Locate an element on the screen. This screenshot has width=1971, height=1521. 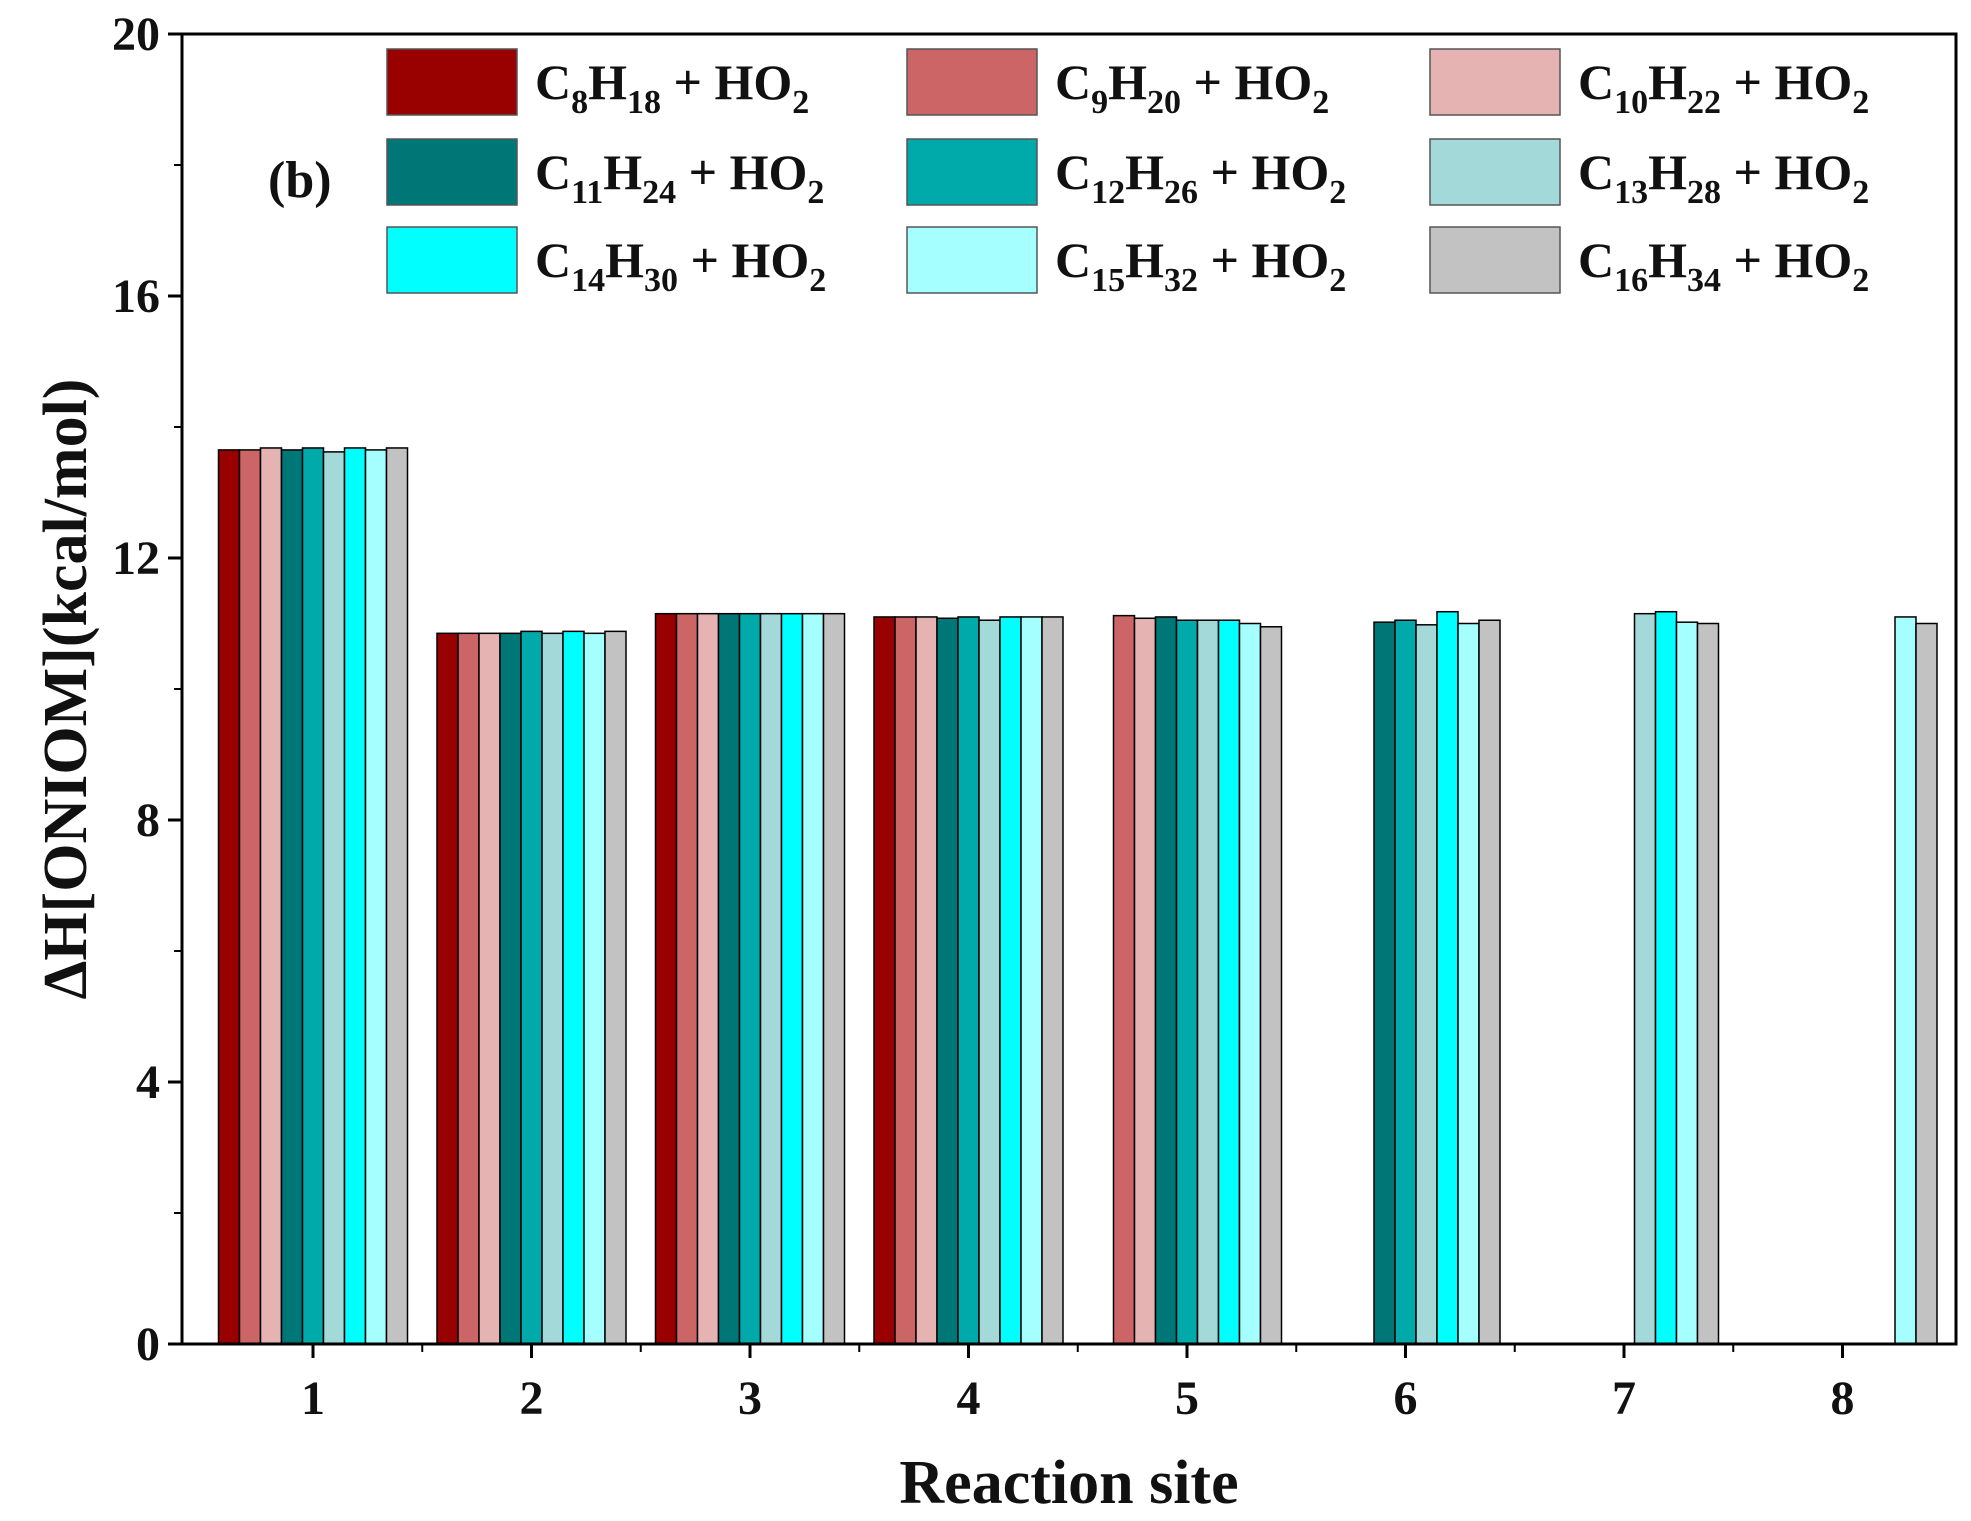
legend-subscript: 8 is located at coordinates (579, 102).